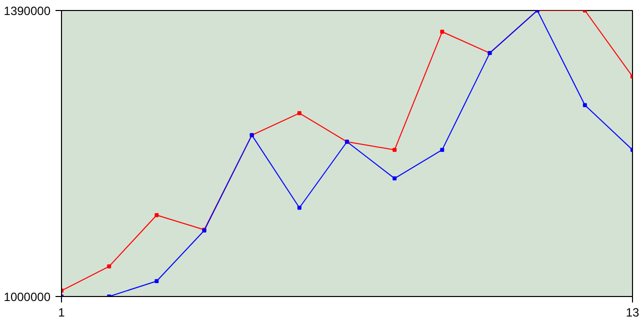 The width and height of the screenshot is (640, 320). What do you see at coordinates (62, 313) in the screenshot?
I see `x-tick-label: 1` at bounding box center [62, 313].